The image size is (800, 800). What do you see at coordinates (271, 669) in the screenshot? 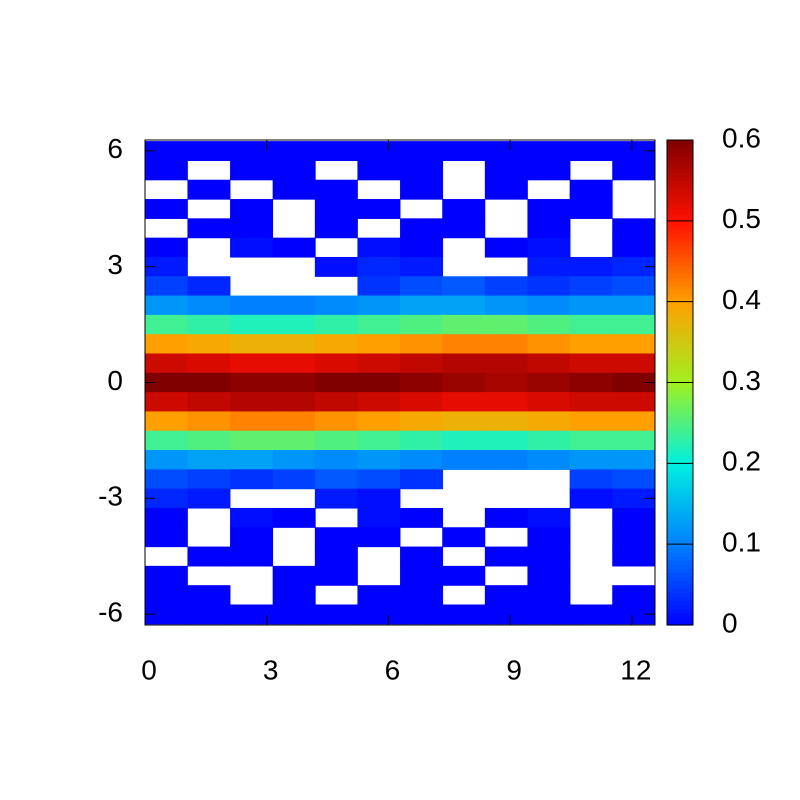
I see `x-tick-label: 3` at bounding box center [271, 669].